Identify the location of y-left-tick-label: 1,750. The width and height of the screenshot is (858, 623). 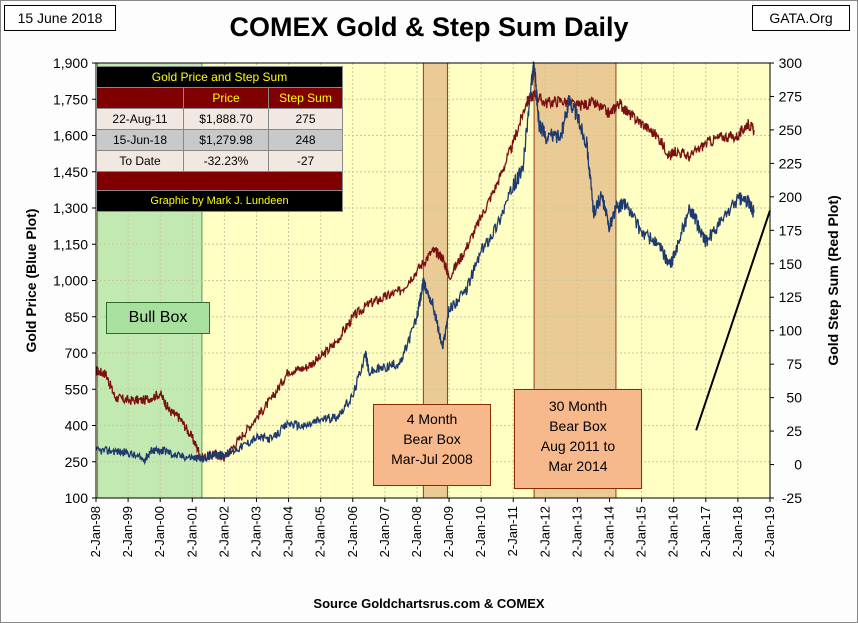
(70, 99).